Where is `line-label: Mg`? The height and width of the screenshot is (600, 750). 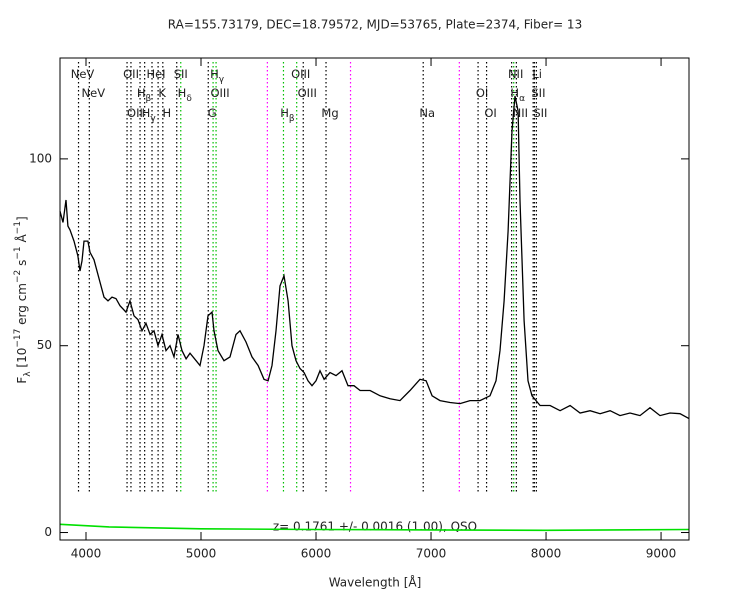 line-label: Mg is located at coordinates (329, 113).